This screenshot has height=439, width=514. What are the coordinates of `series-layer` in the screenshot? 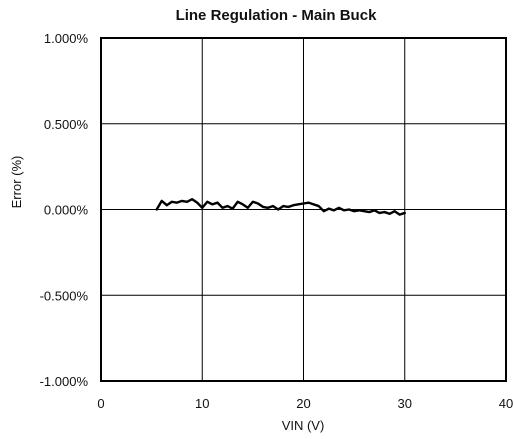 It's located at (280, 207).